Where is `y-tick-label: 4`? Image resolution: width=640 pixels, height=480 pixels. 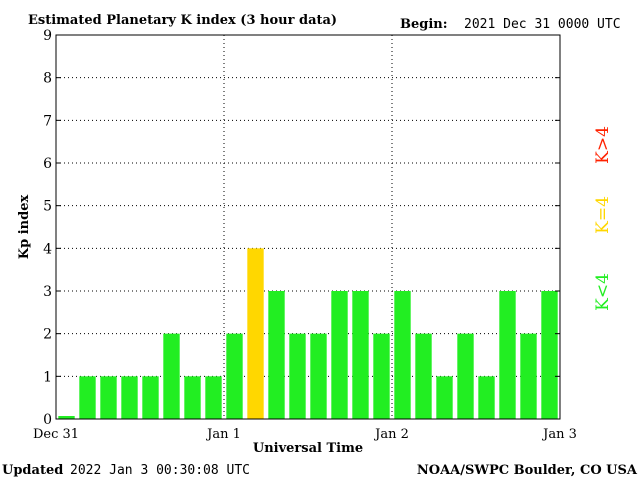
y-tick-label: 4 is located at coordinates (47, 249).